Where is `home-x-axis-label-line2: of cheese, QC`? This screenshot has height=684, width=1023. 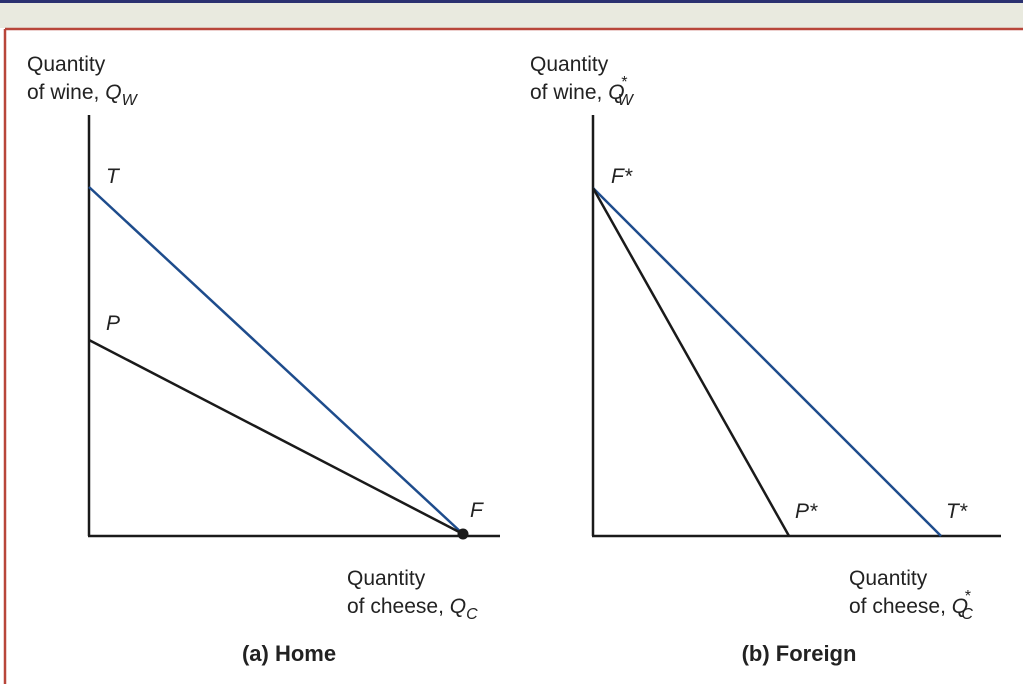 home-x-axis-label-line2: of cheese, QC is located at coordinates (412, 609).